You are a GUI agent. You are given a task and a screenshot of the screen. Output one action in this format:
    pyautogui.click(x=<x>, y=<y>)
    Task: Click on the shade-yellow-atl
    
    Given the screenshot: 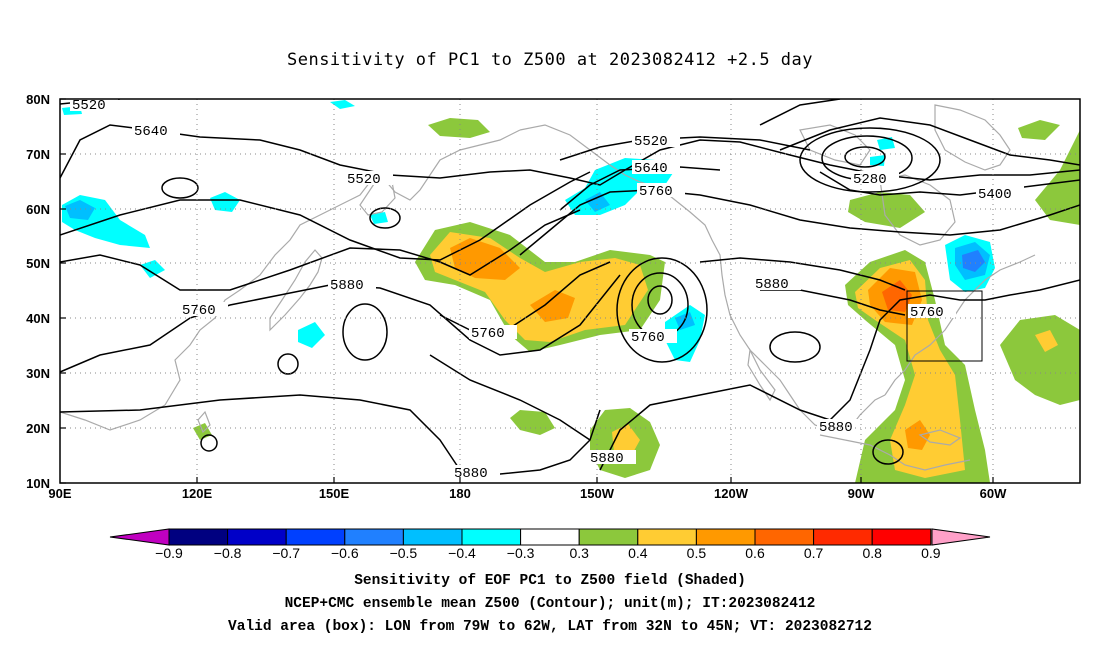 What is the action you would take?
    pyautogui.click(x=1046, y=341)
    